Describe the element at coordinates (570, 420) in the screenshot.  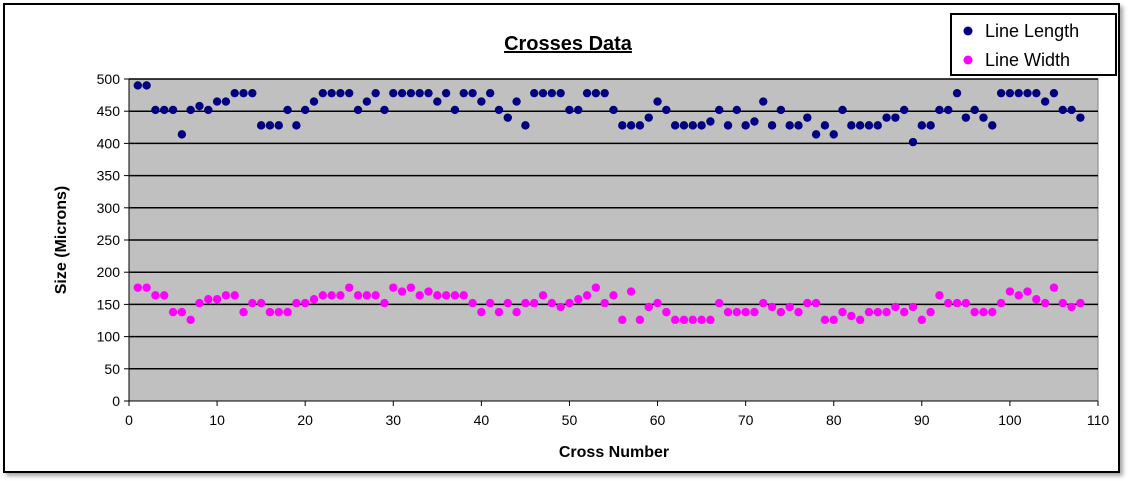
I see `x-tick-label: 50` at that location.